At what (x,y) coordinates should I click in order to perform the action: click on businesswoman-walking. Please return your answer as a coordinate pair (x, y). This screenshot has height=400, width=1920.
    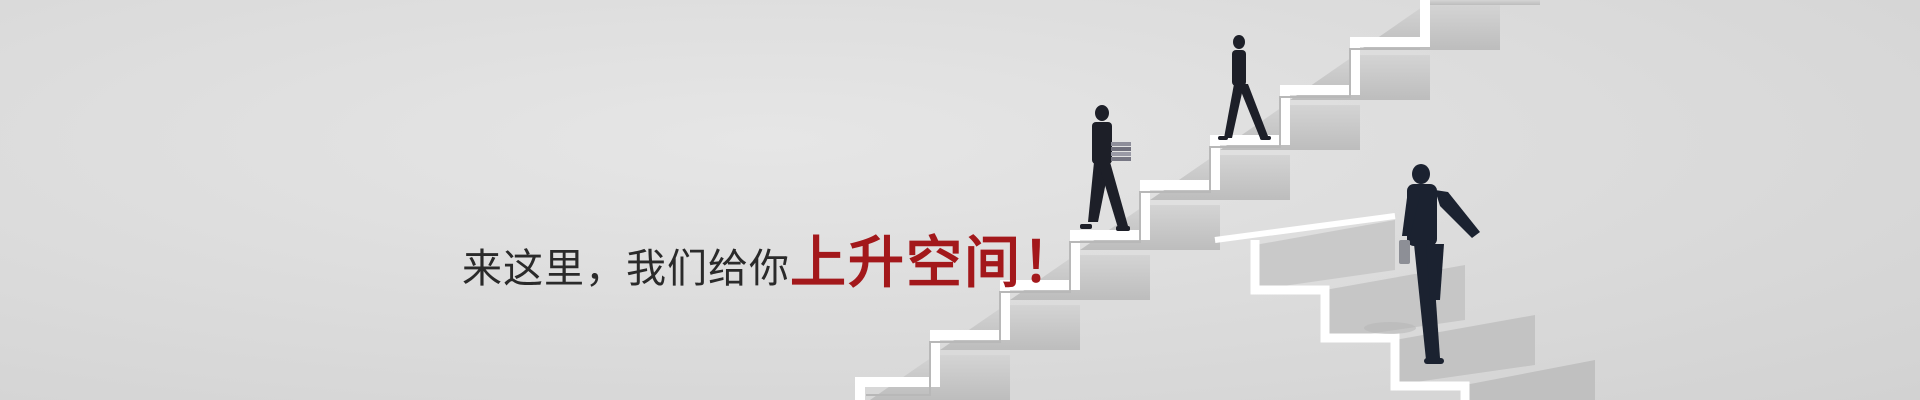
    Looking at the image, I should click on (1244, 87).